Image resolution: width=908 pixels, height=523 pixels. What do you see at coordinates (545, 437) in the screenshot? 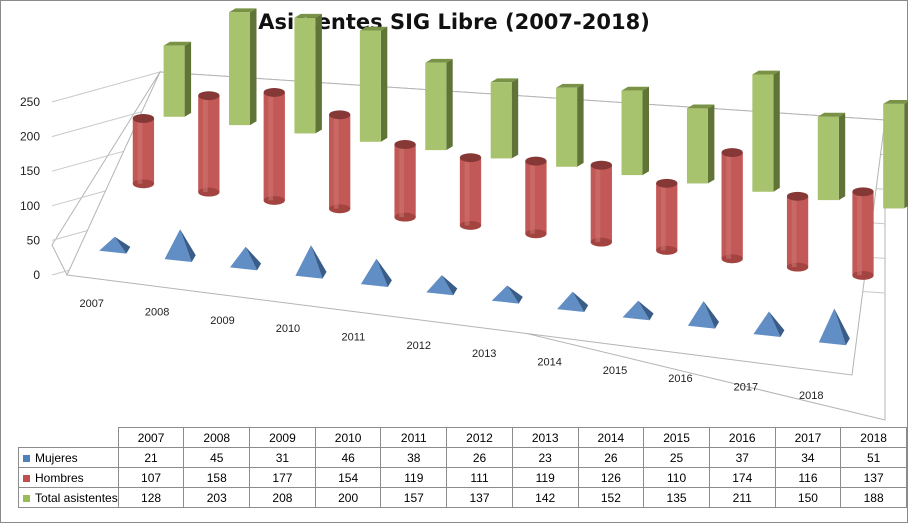
I see `table-header-cell: 2013` at bounding box center [545, 437].